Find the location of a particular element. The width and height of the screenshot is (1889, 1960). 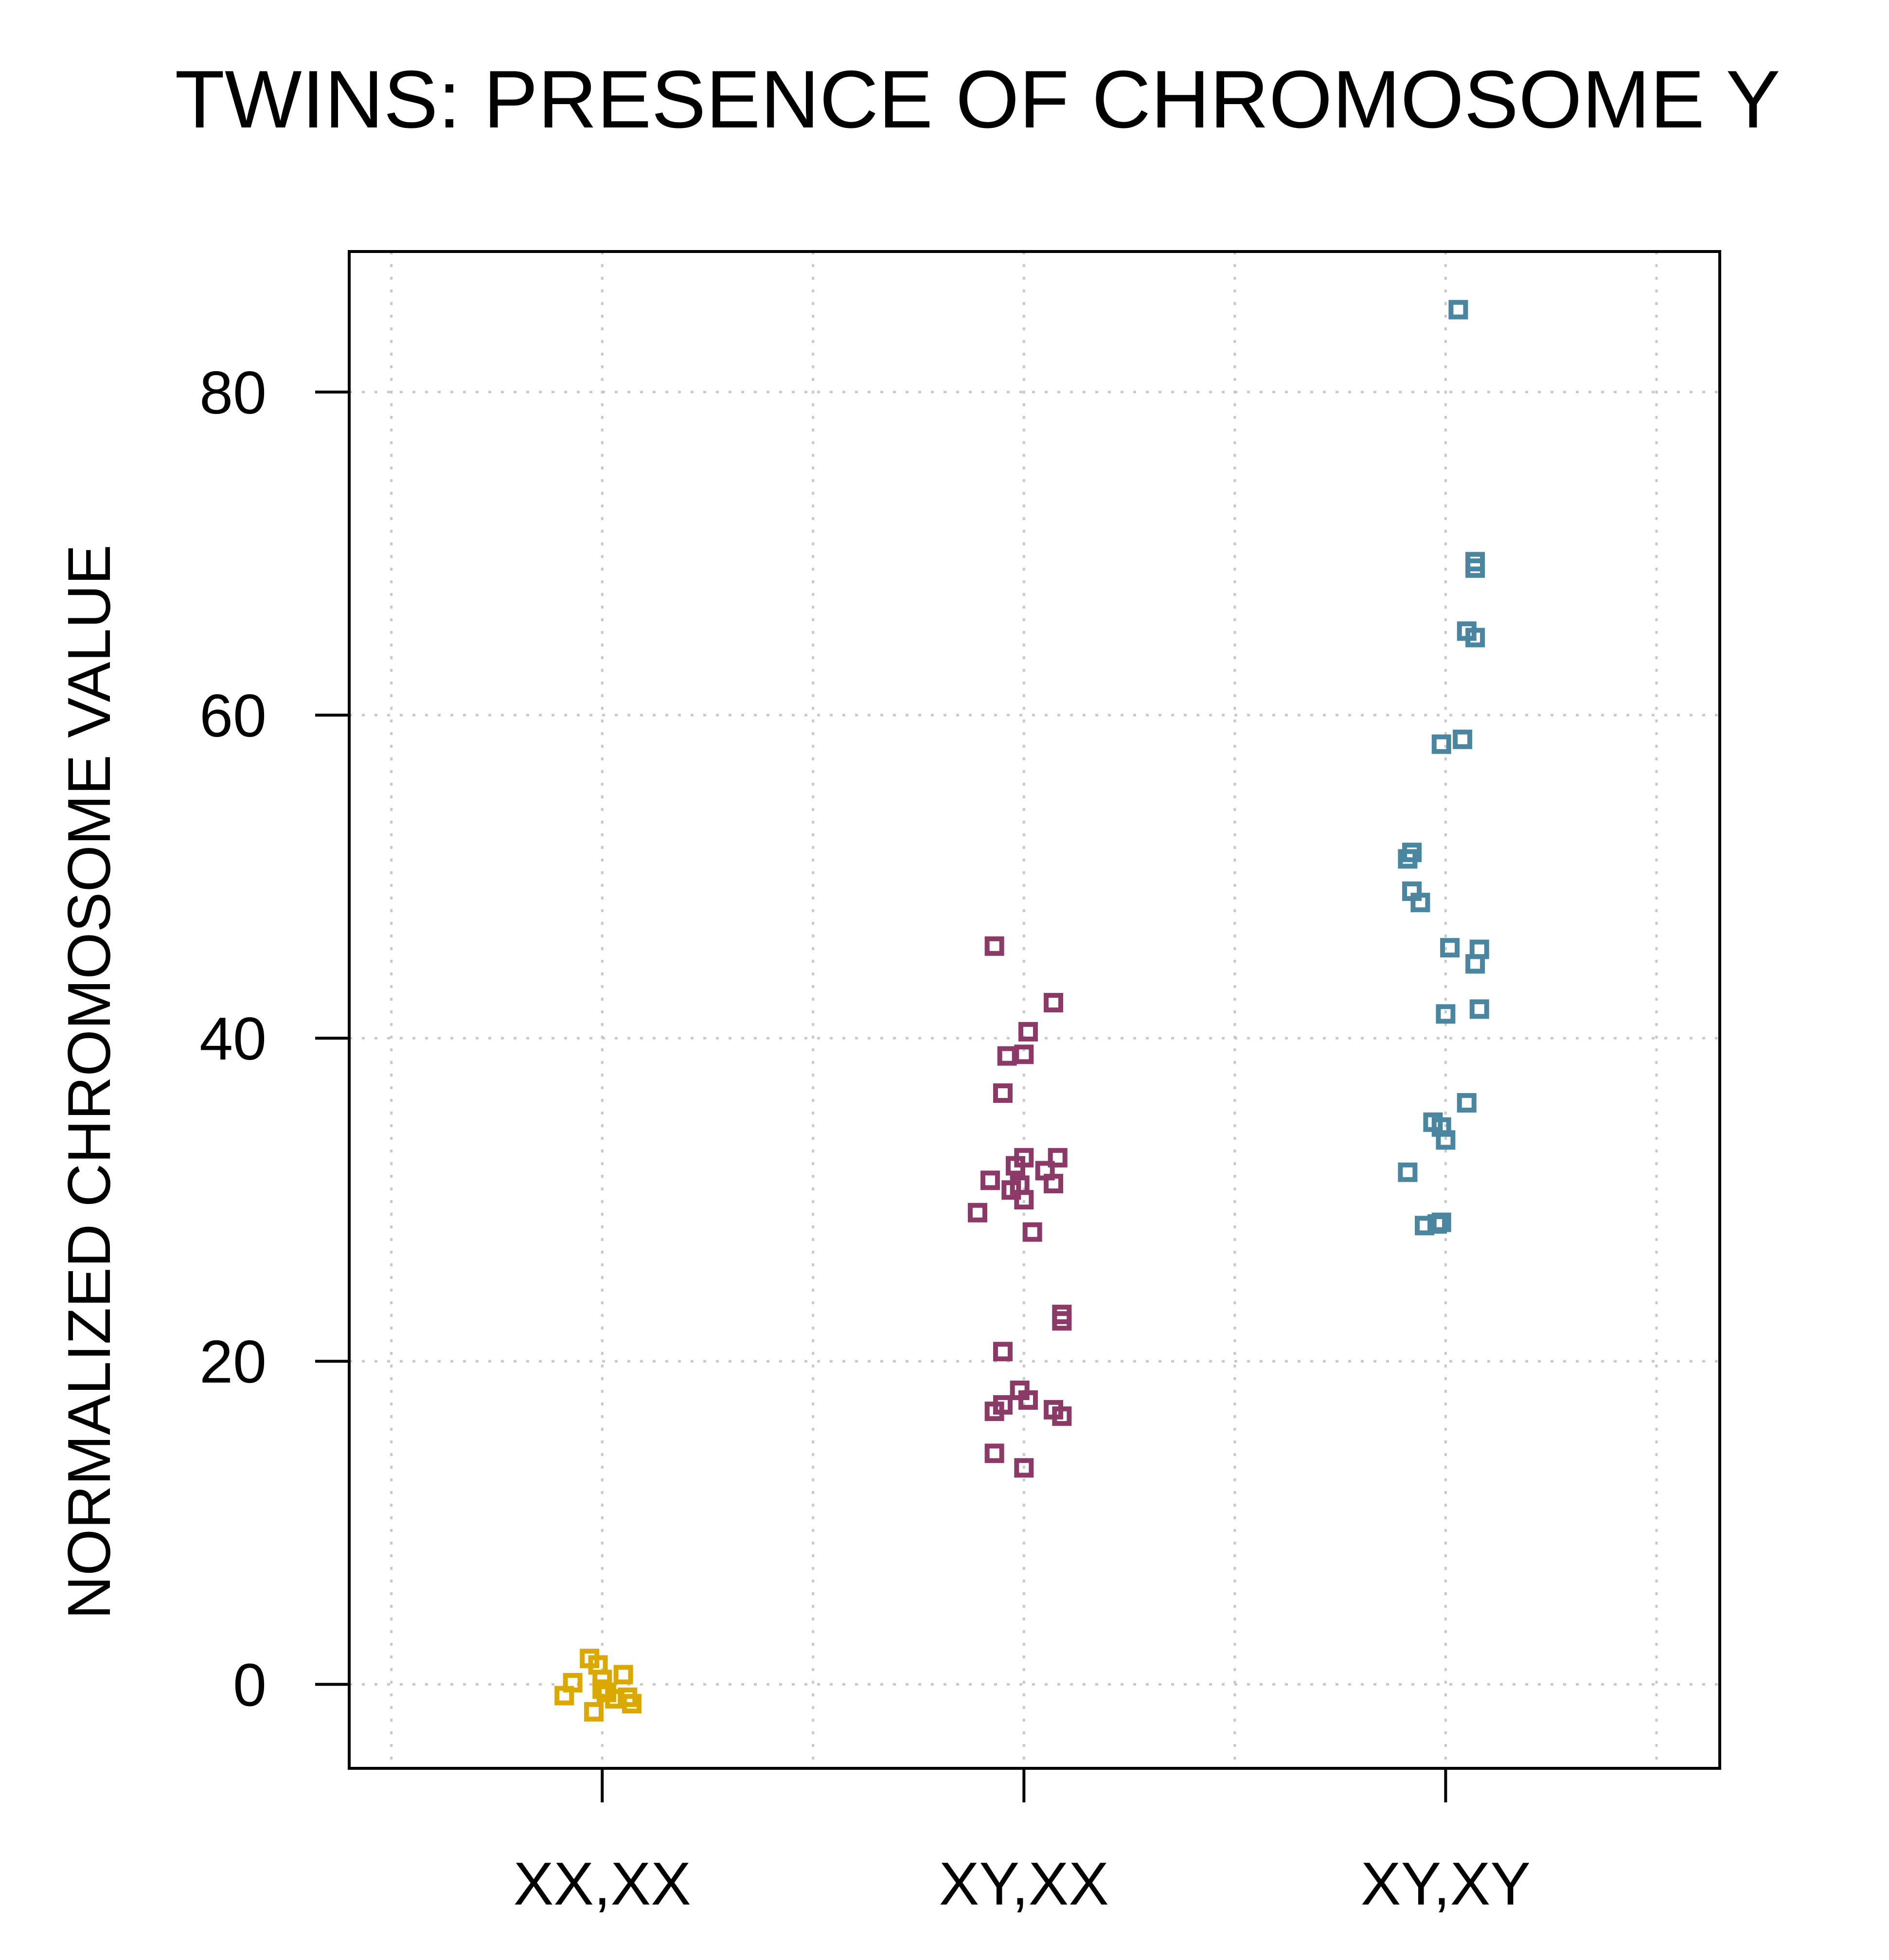

y-axis: 0 20 40 60 80 is located at coordinates (274, 1039).